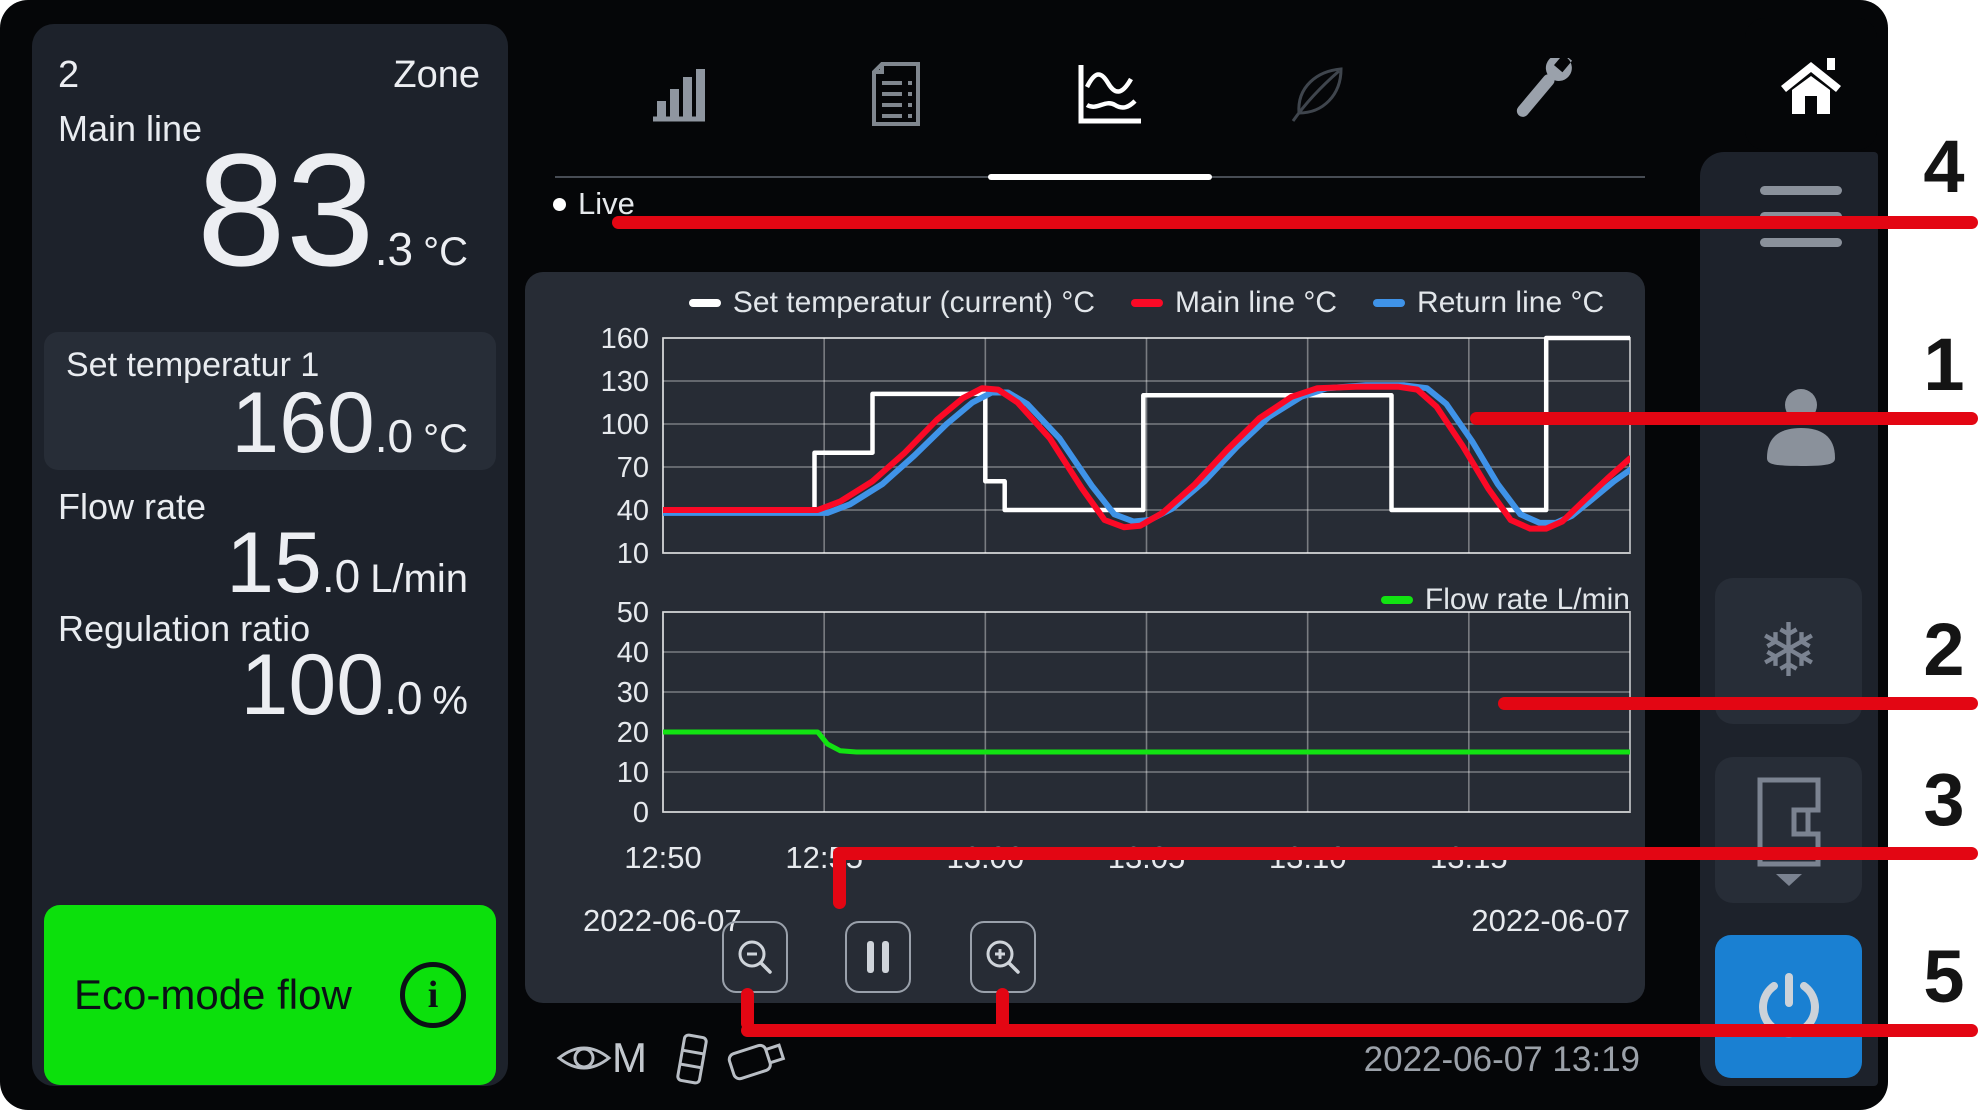 The width and height of the screenshot is (1984, 1110). I want to click on zoom-in-button, so click(1003, 957).